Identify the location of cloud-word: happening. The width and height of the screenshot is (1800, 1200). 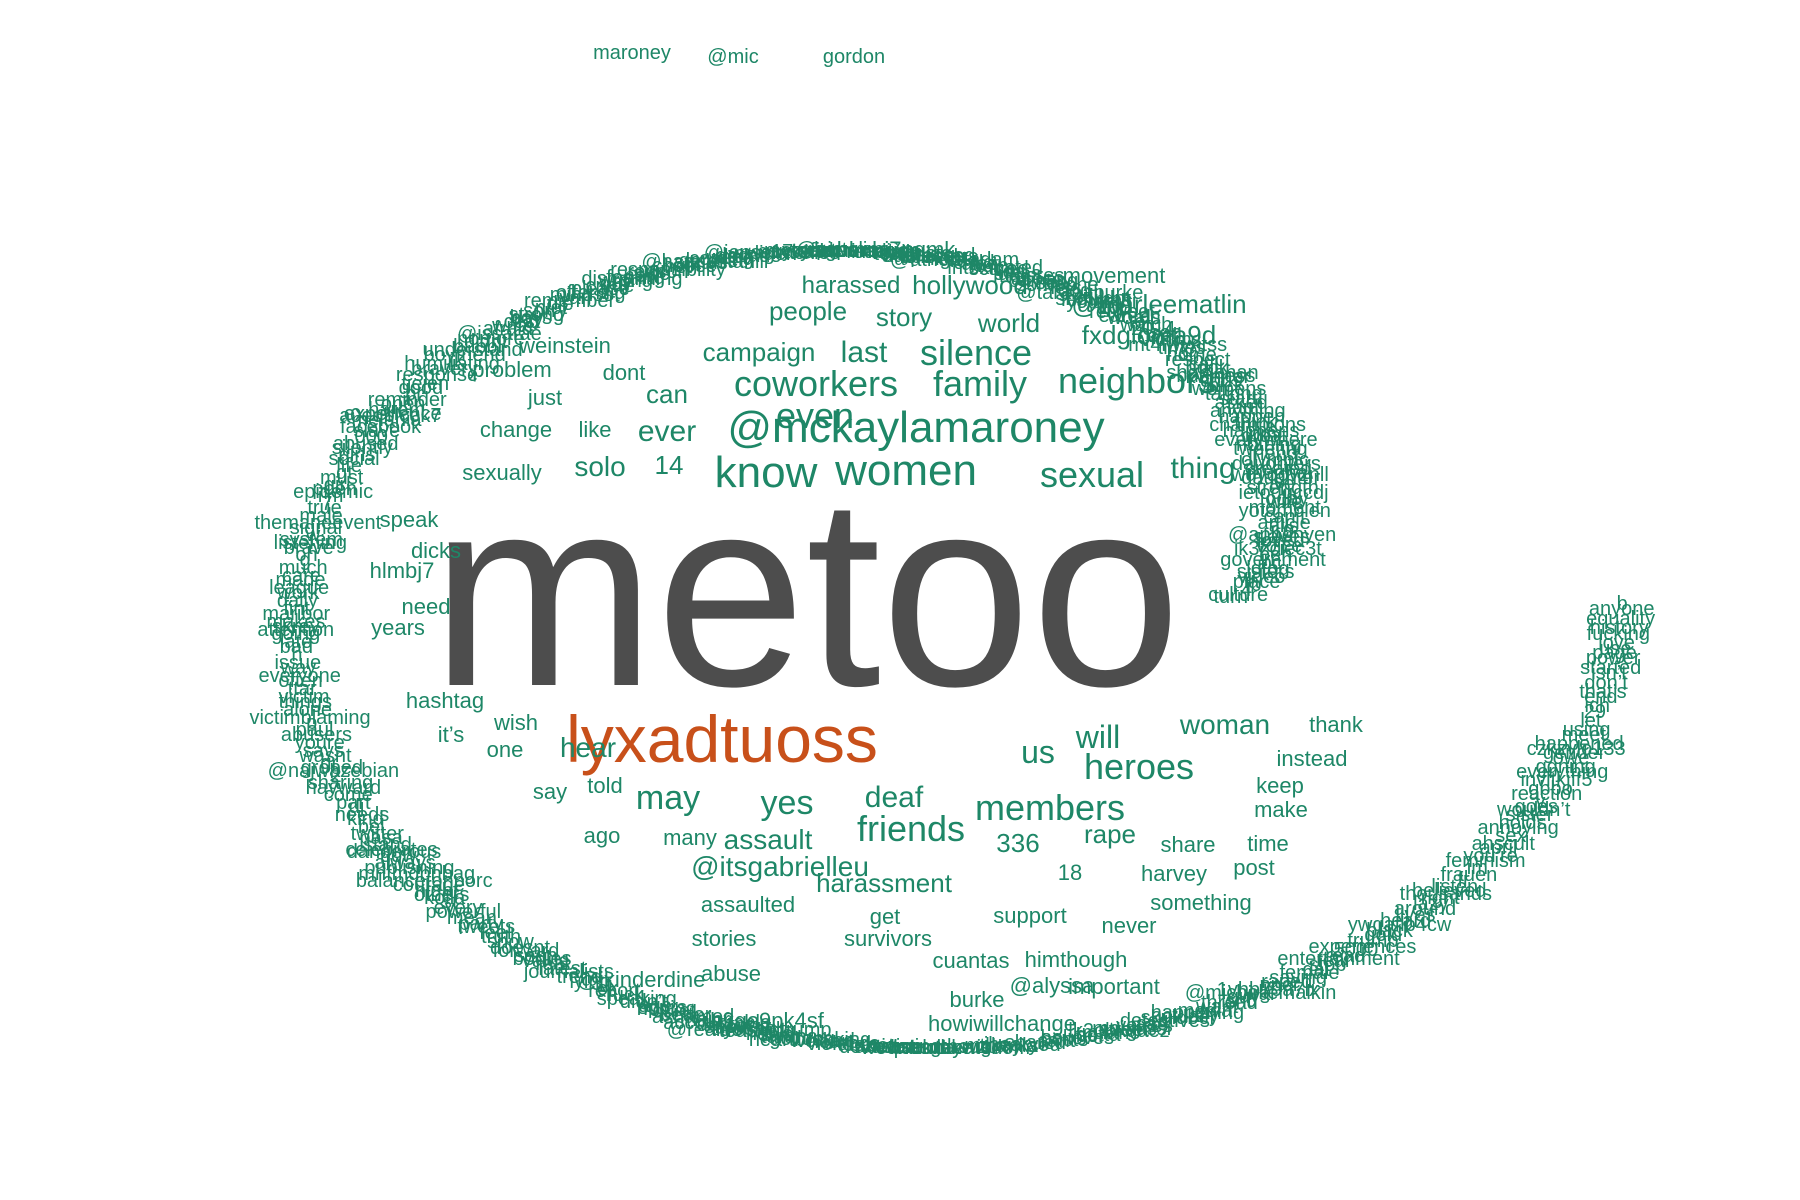
(1197, 1012).